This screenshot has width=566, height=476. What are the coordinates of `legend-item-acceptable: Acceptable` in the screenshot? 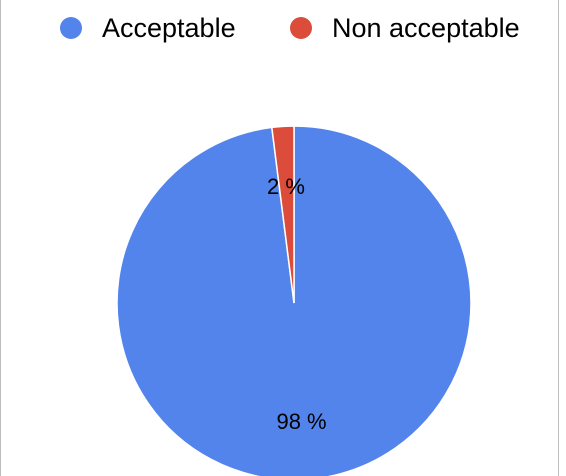 It's located at (148, 28).